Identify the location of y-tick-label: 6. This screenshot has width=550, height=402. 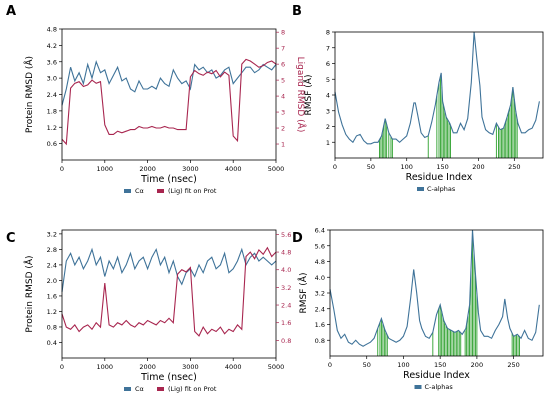
(328, 64).